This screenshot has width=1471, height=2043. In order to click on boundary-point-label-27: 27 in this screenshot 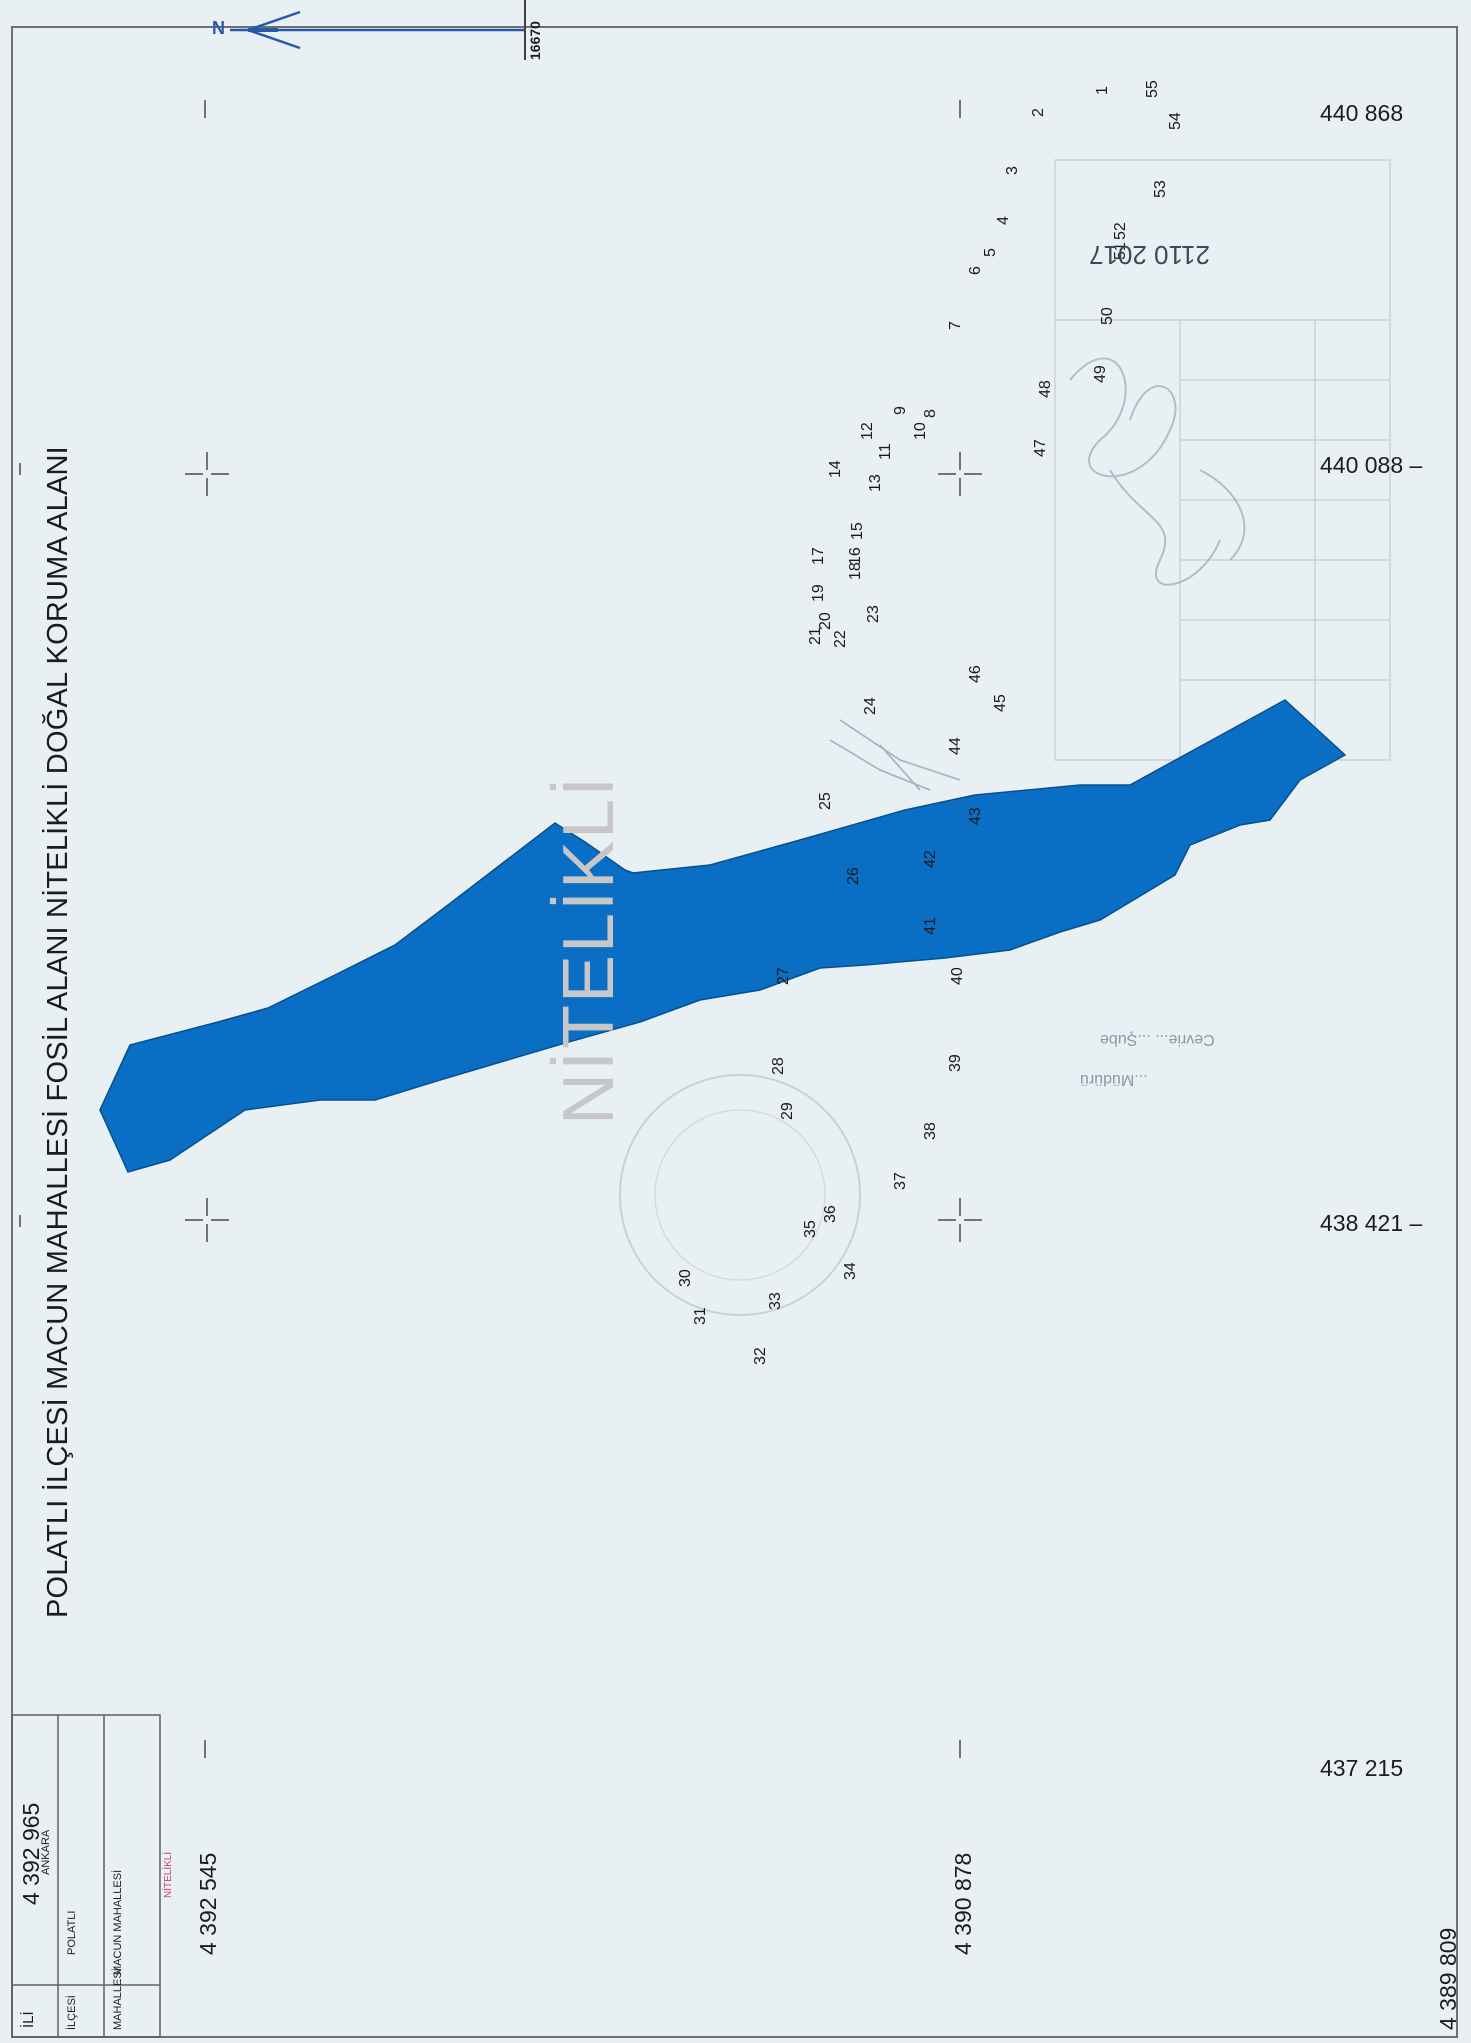, I will do `click(783, 976)`.